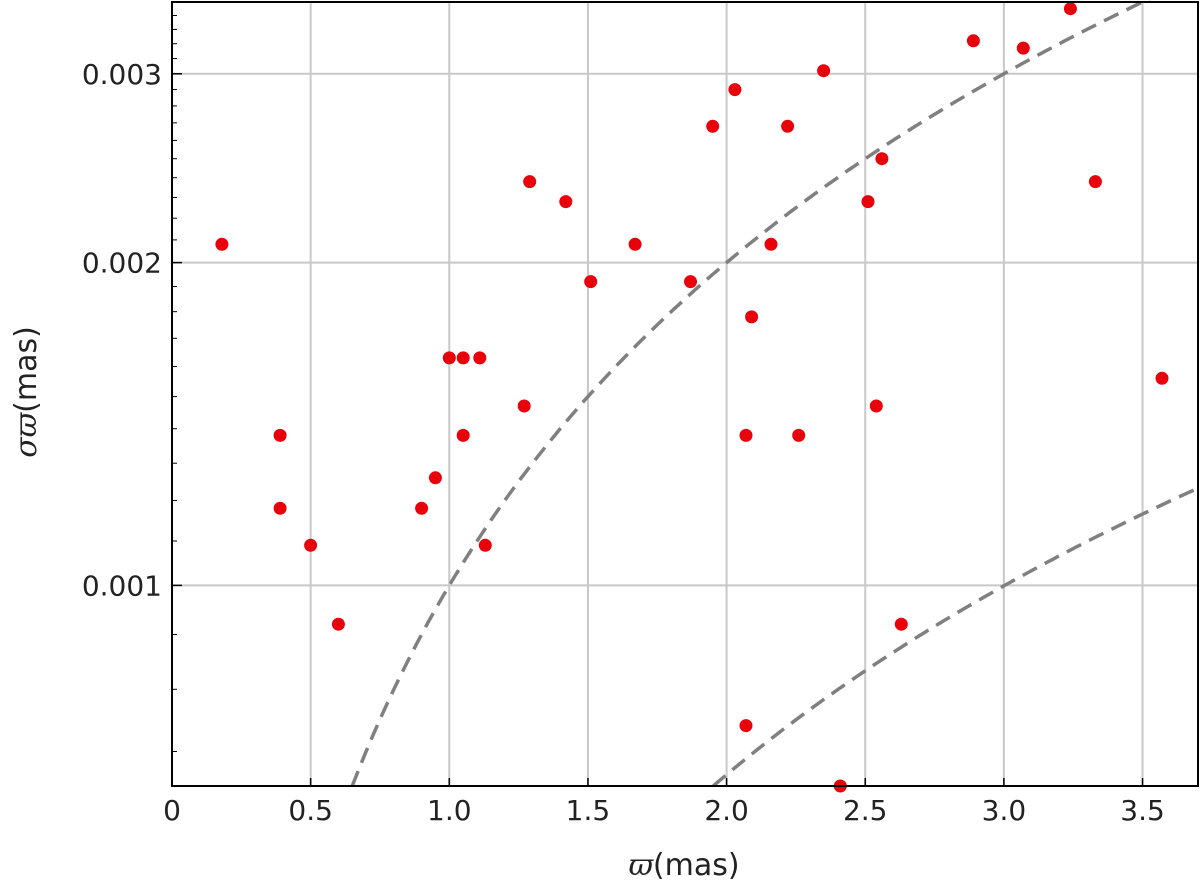  Describe the element at coordinates (955, 637) in the screenshot. I see `reference-curve` at that location.